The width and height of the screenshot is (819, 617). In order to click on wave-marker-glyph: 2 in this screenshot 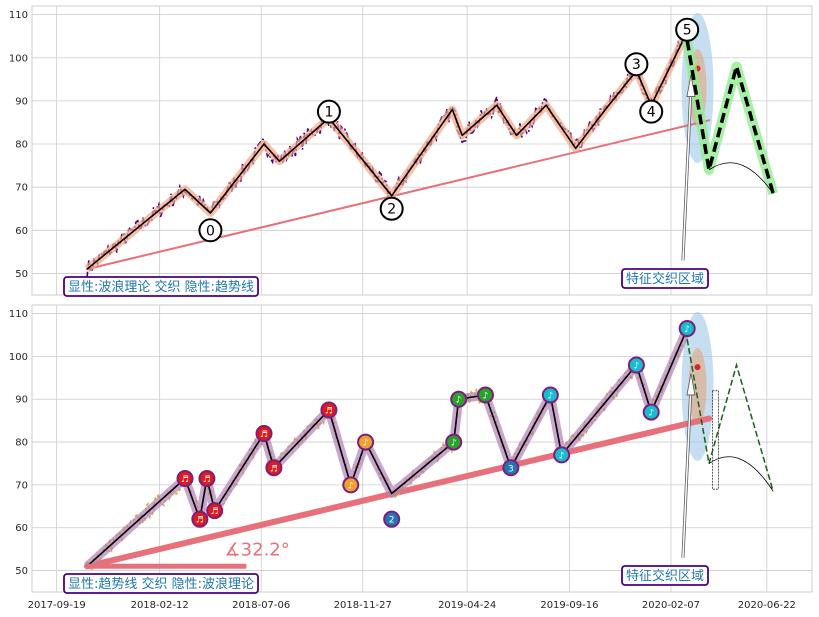, I will do `click(392, 521)`.